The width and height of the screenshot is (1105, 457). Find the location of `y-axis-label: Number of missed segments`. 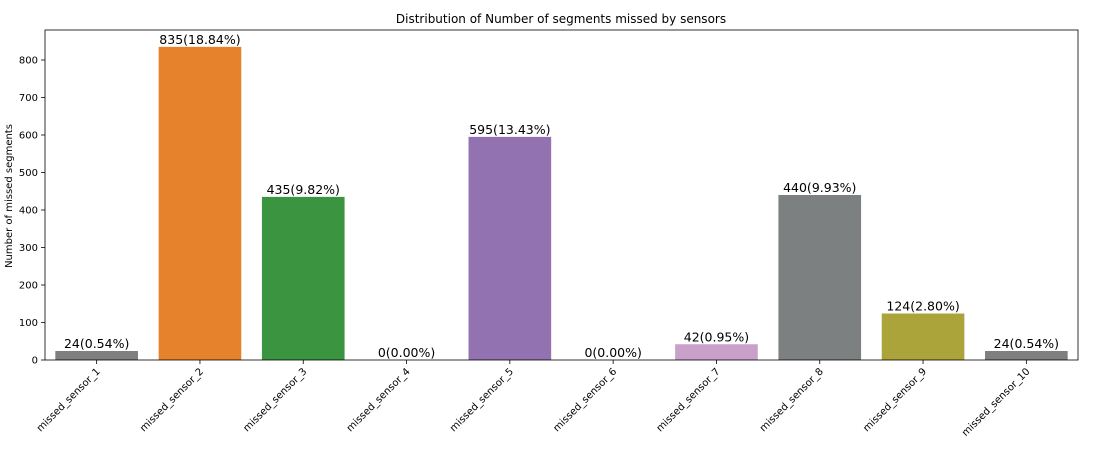

y-axis-label: Number of missed segments is located at coordinates (9, 196).